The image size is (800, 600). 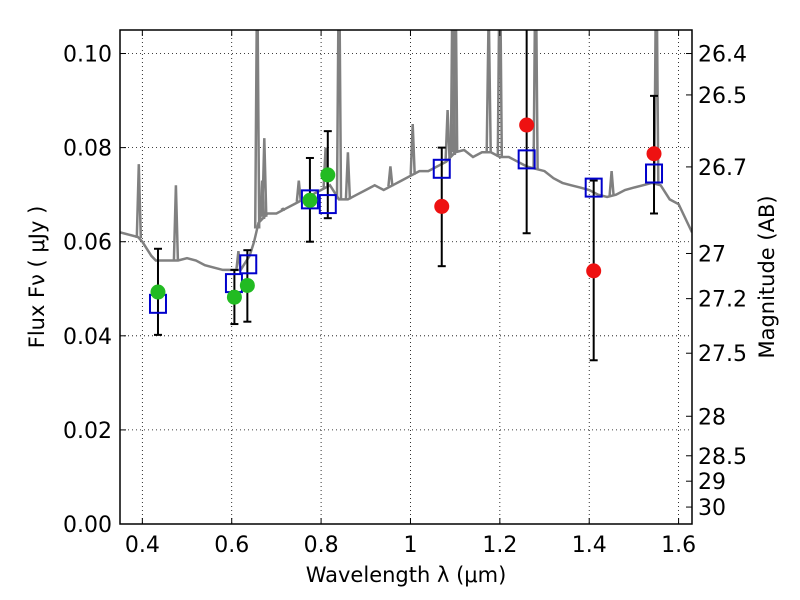 What do you see at coordinates (142, 545) in the screenshot?
I see `x-tick-label: 0.4` at bounding box center [142, 545].